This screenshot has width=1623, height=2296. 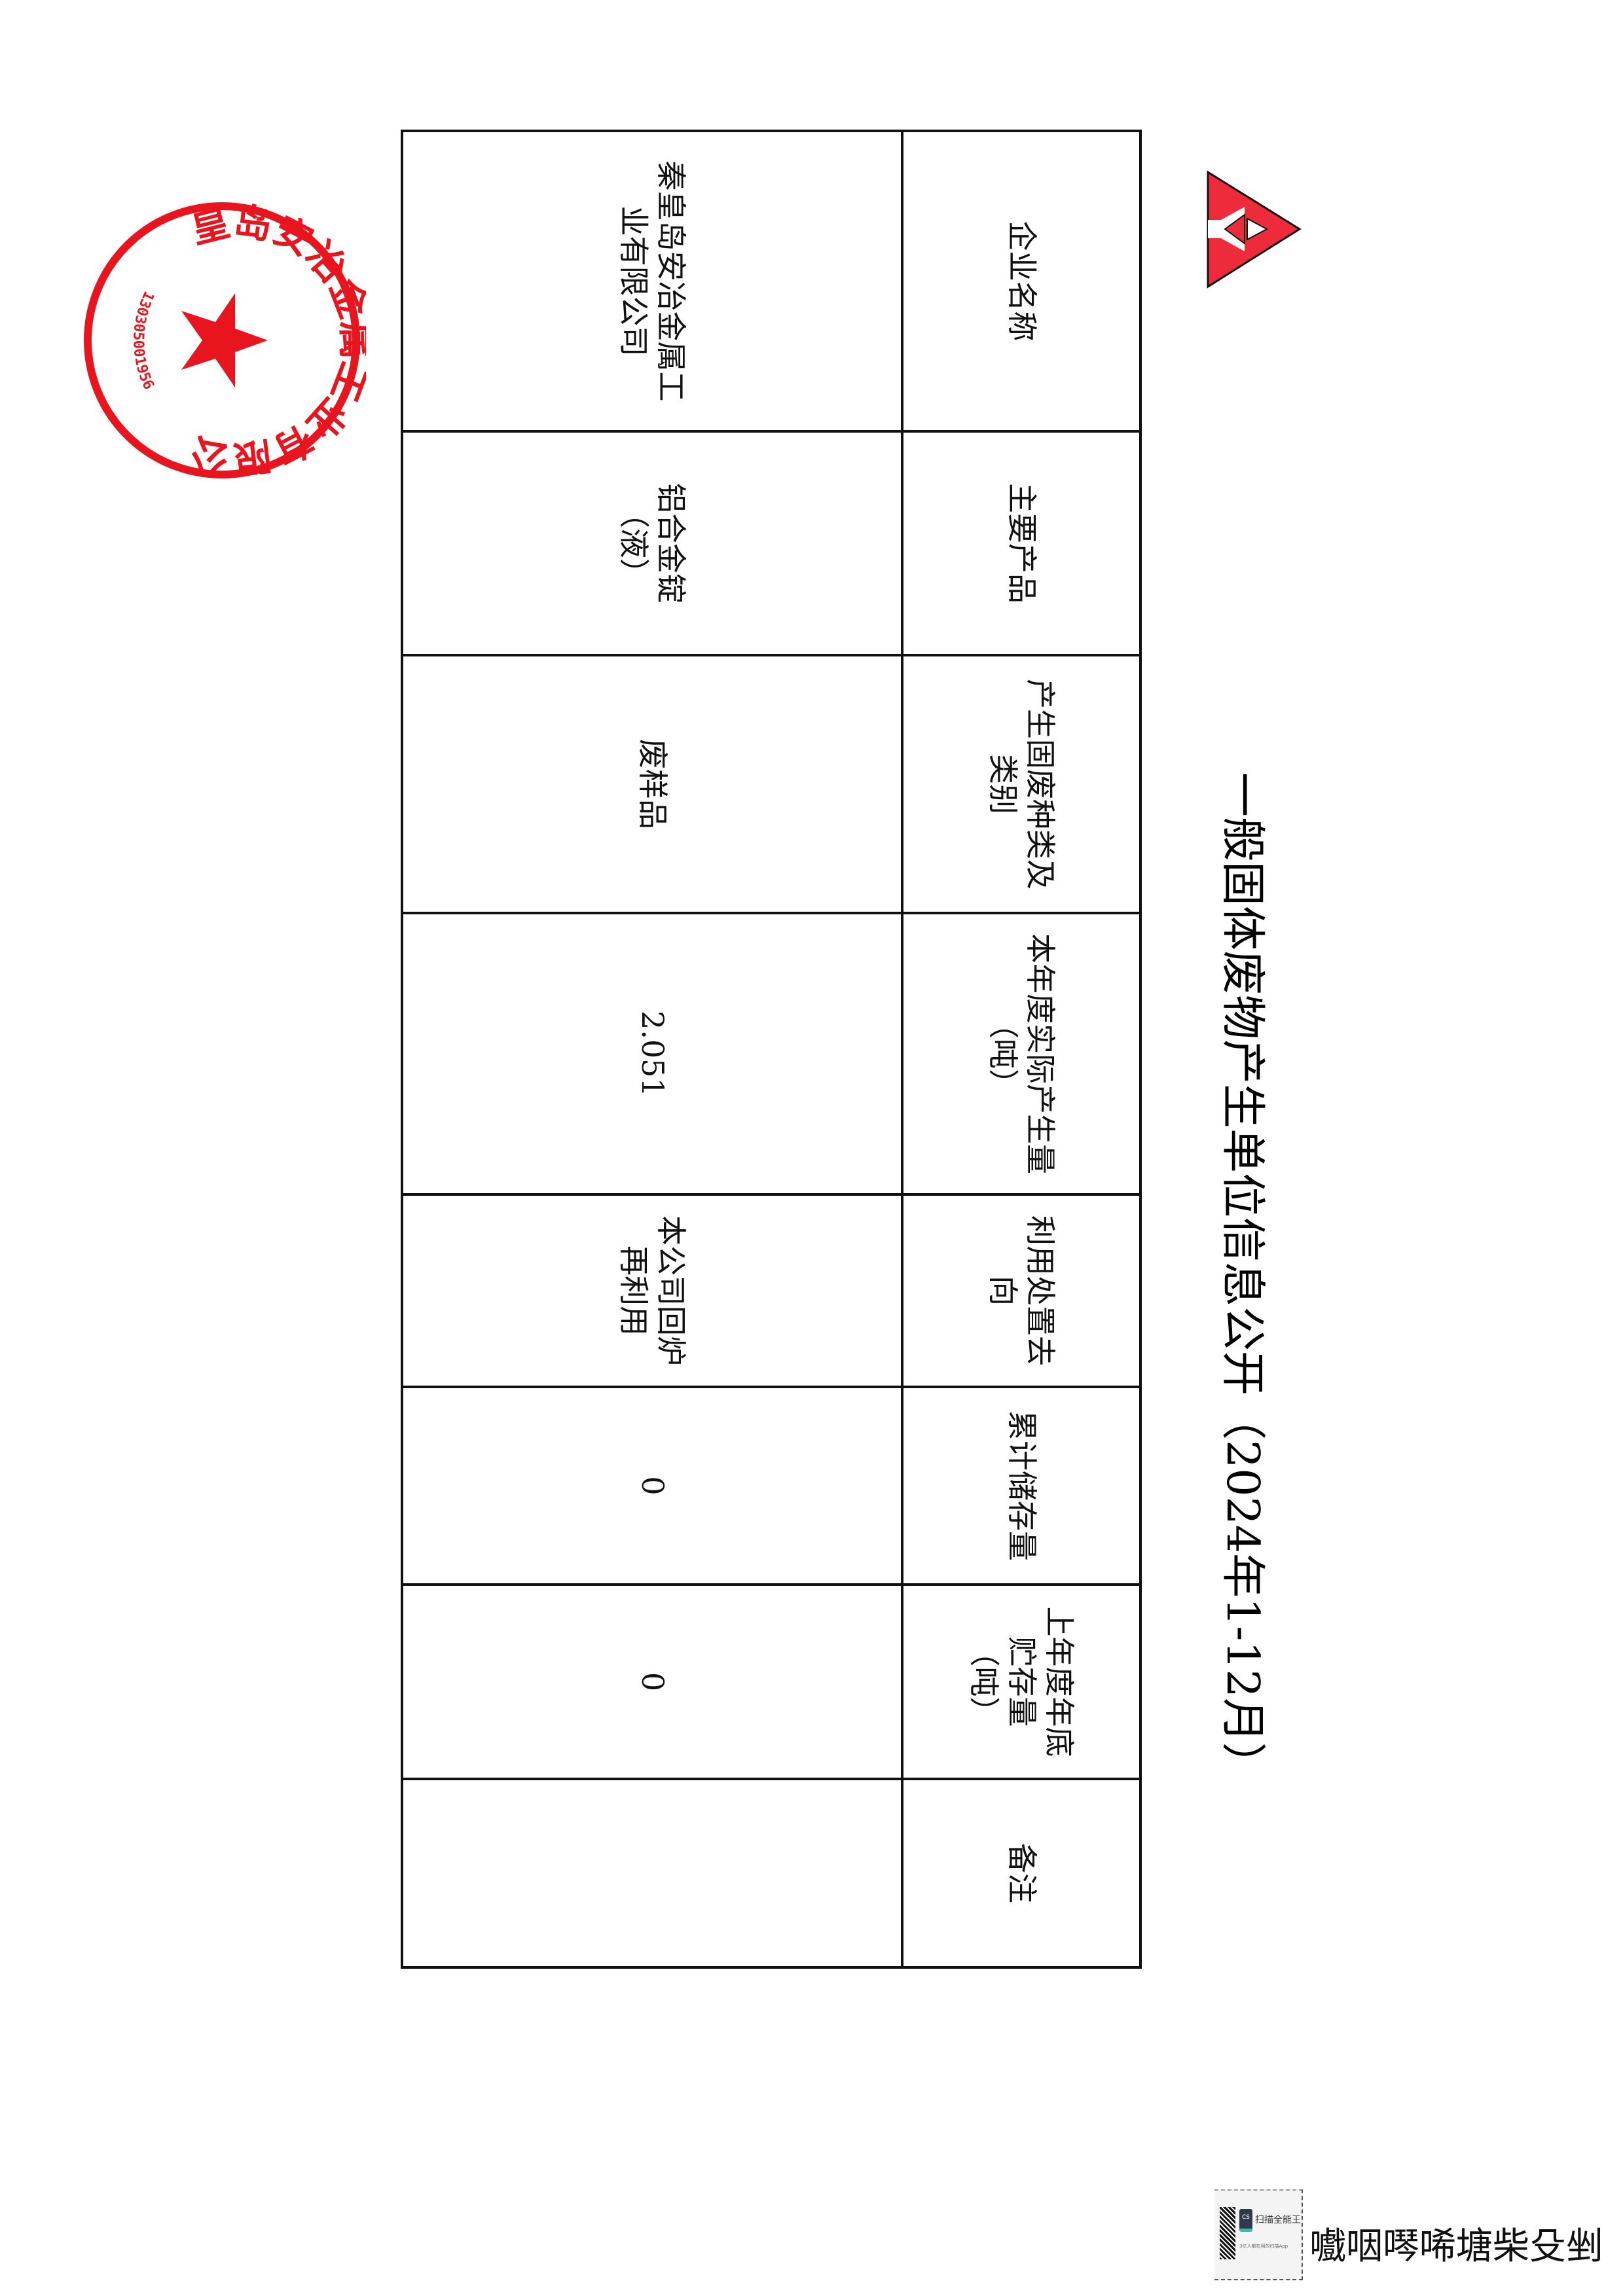 What do you see at coordinates (1021, 1290) in the screenshot?
I see `header-disposal: 利用处置去向` at bounding box center [1021, 1290].